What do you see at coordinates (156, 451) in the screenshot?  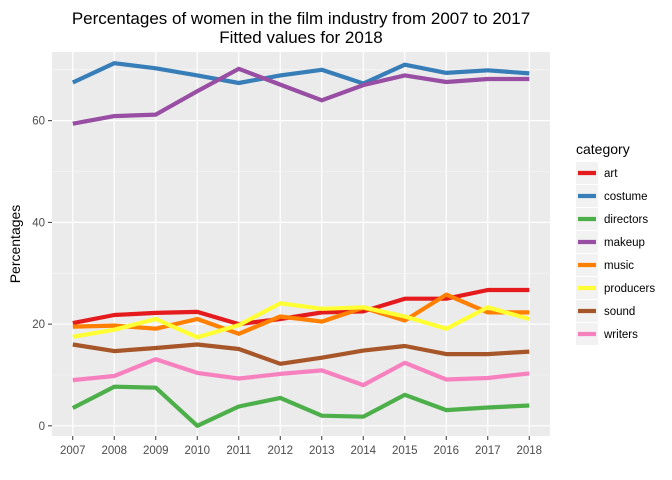 I see `x-tick-label: 2009` at bounding box center [156, 451].